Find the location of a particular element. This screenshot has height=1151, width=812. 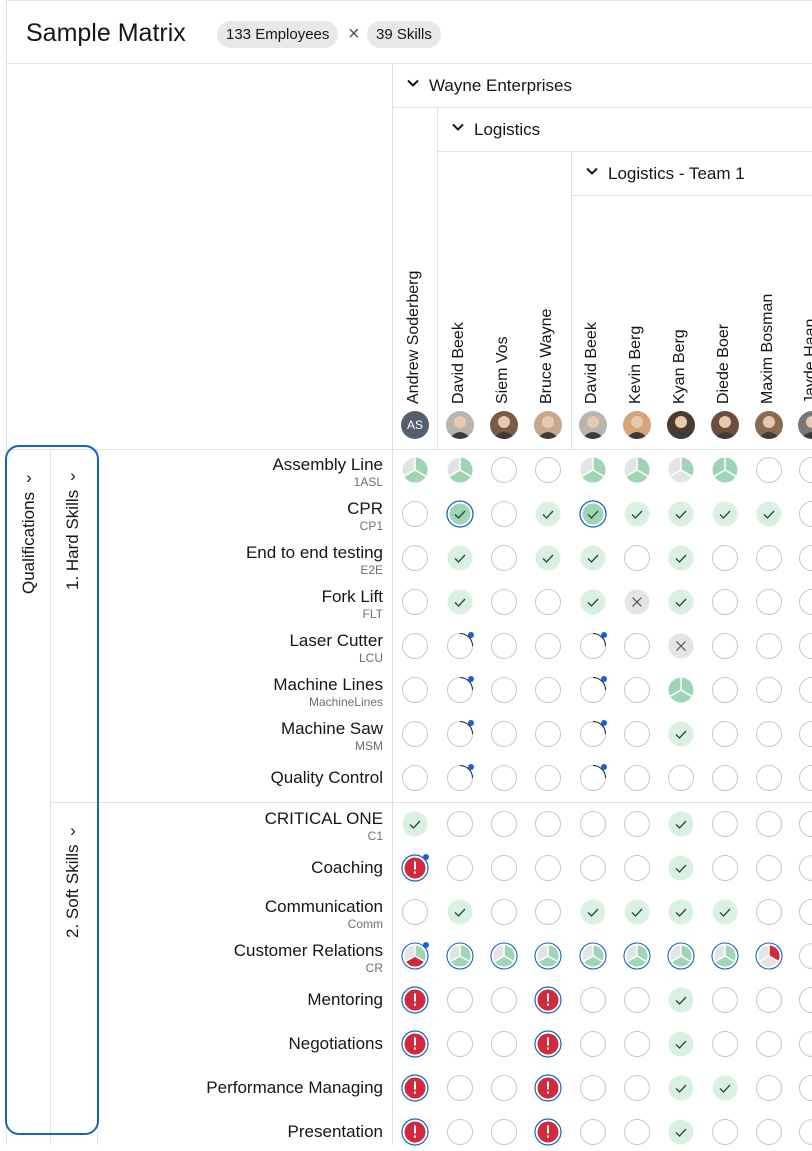

skill-name: Coaching is located at coordinates (347, 868).